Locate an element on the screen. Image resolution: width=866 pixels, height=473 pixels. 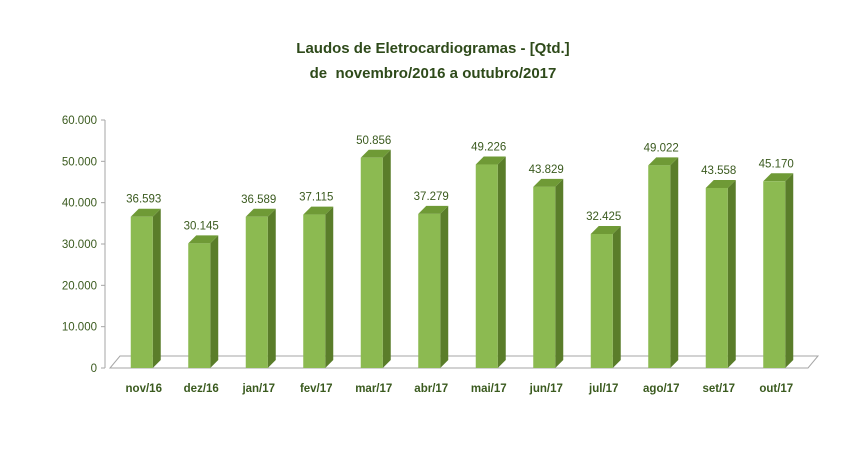
x-tick-label: nov/16 is located at coordinates (144, 389).